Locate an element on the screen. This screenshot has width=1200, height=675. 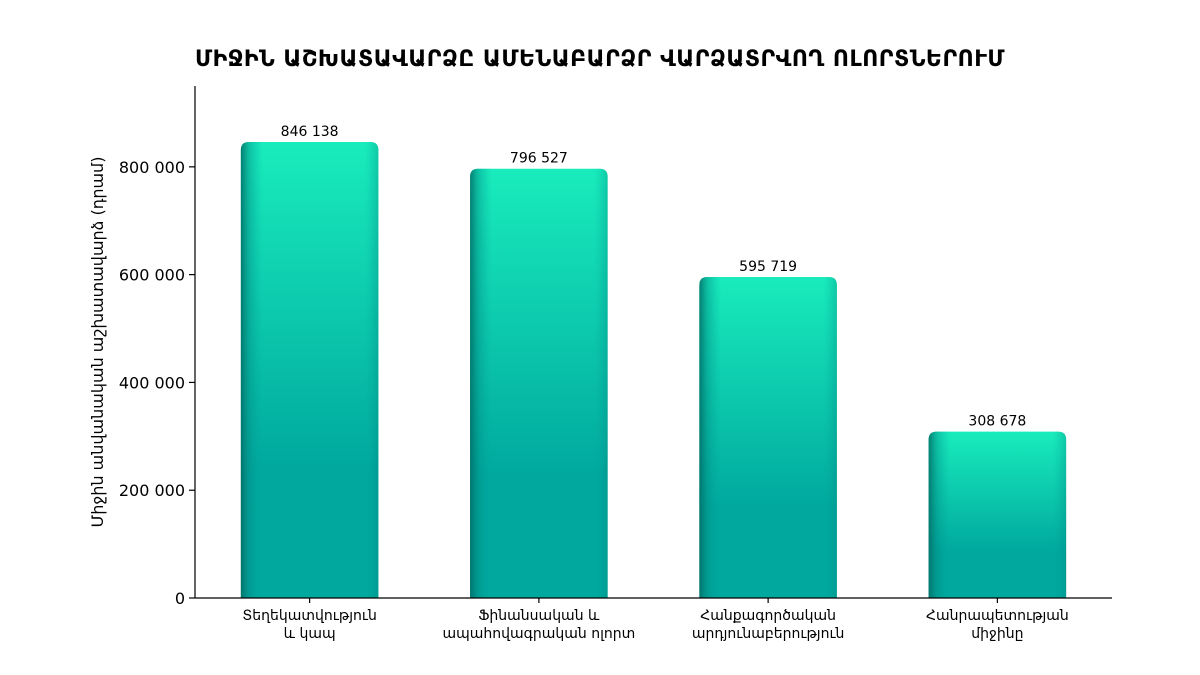
y-tick-label: 0 is located at coordinates (180, 598).